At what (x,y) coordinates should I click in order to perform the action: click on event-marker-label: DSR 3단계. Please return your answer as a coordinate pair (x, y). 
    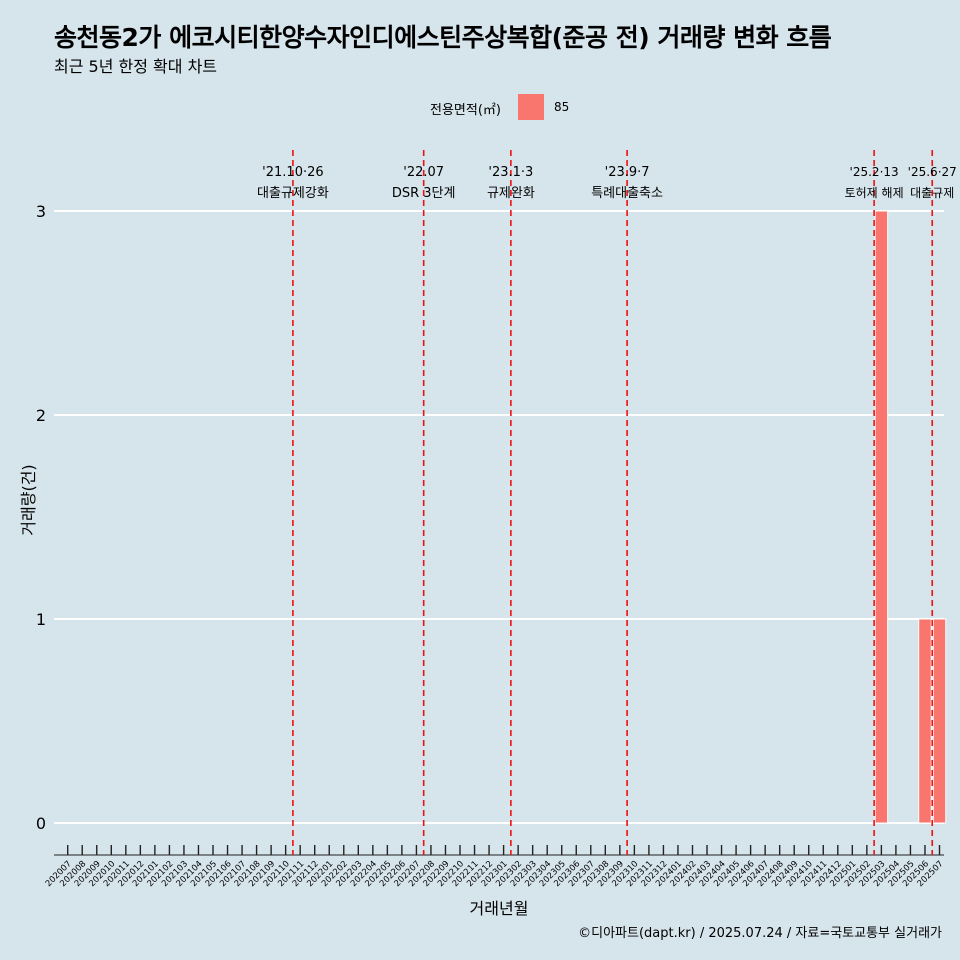
    Looking at the image, I should click on (424, 193).